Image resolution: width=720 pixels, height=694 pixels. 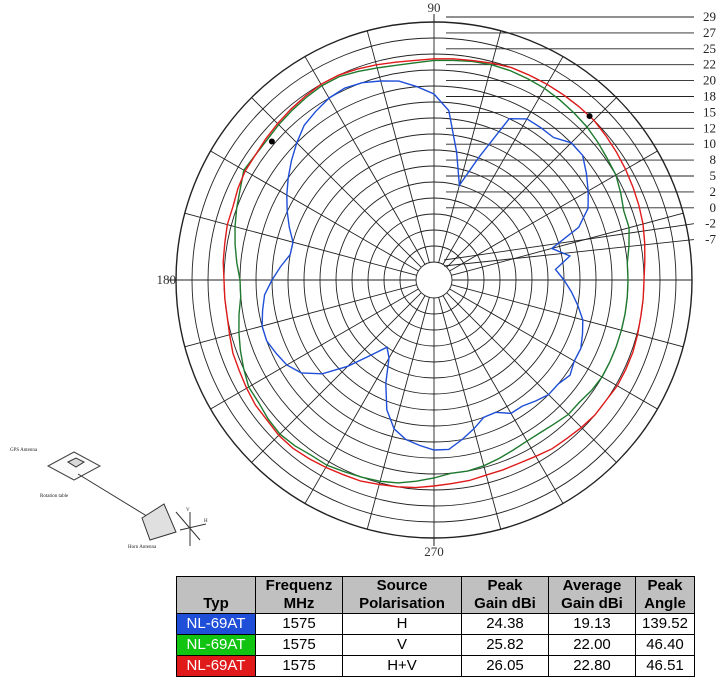 What do you see at coordinates (434, 7) in the screenshot?
I see `angle-label-90: 90` at bounding box center [434, 7].